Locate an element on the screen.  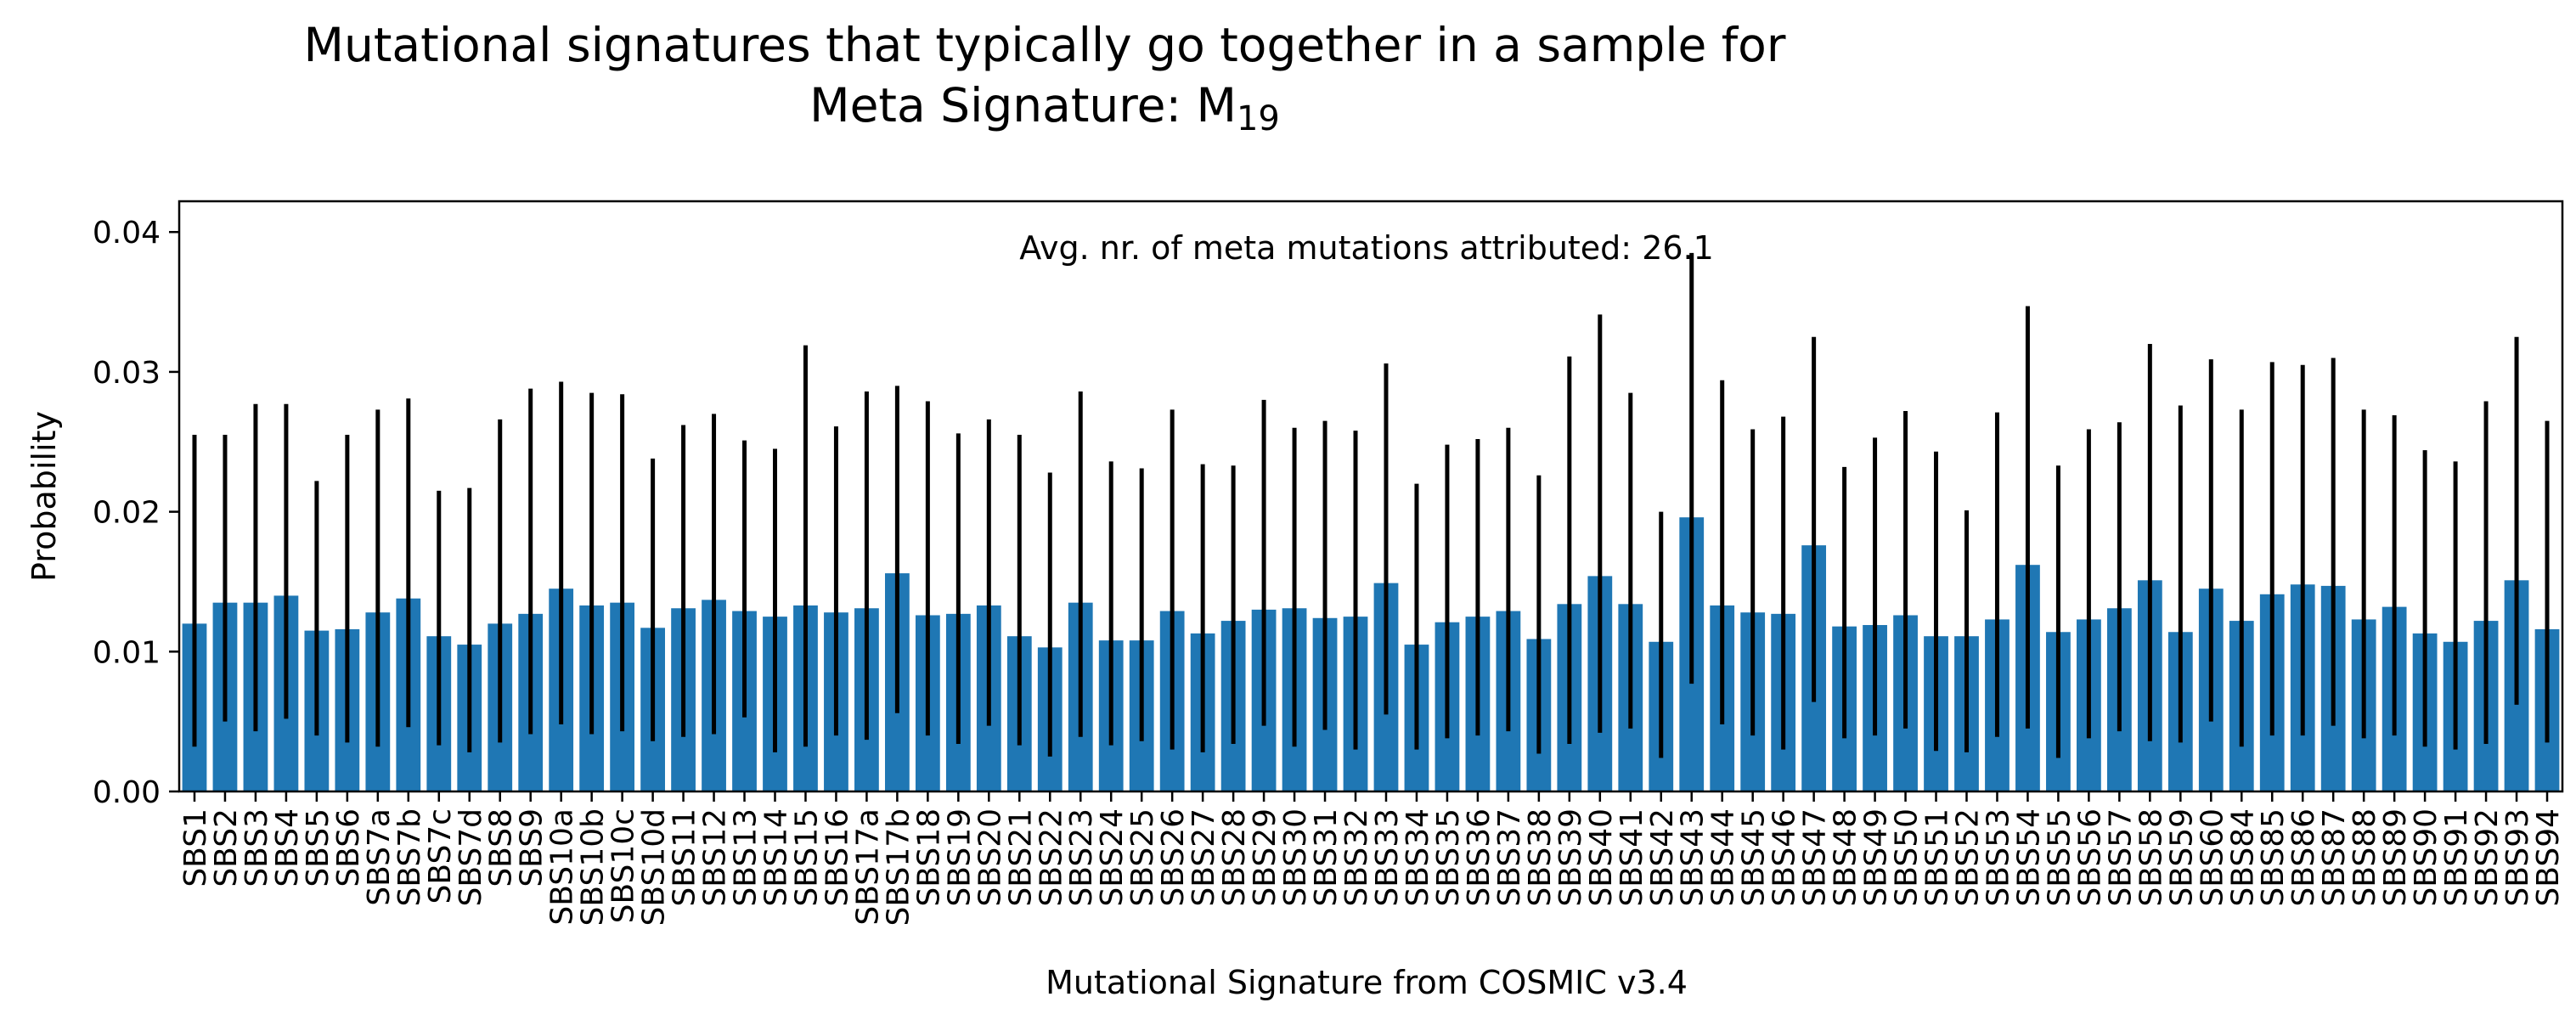
x-tick-label: SBS15 is located at coordinates (806, 857).